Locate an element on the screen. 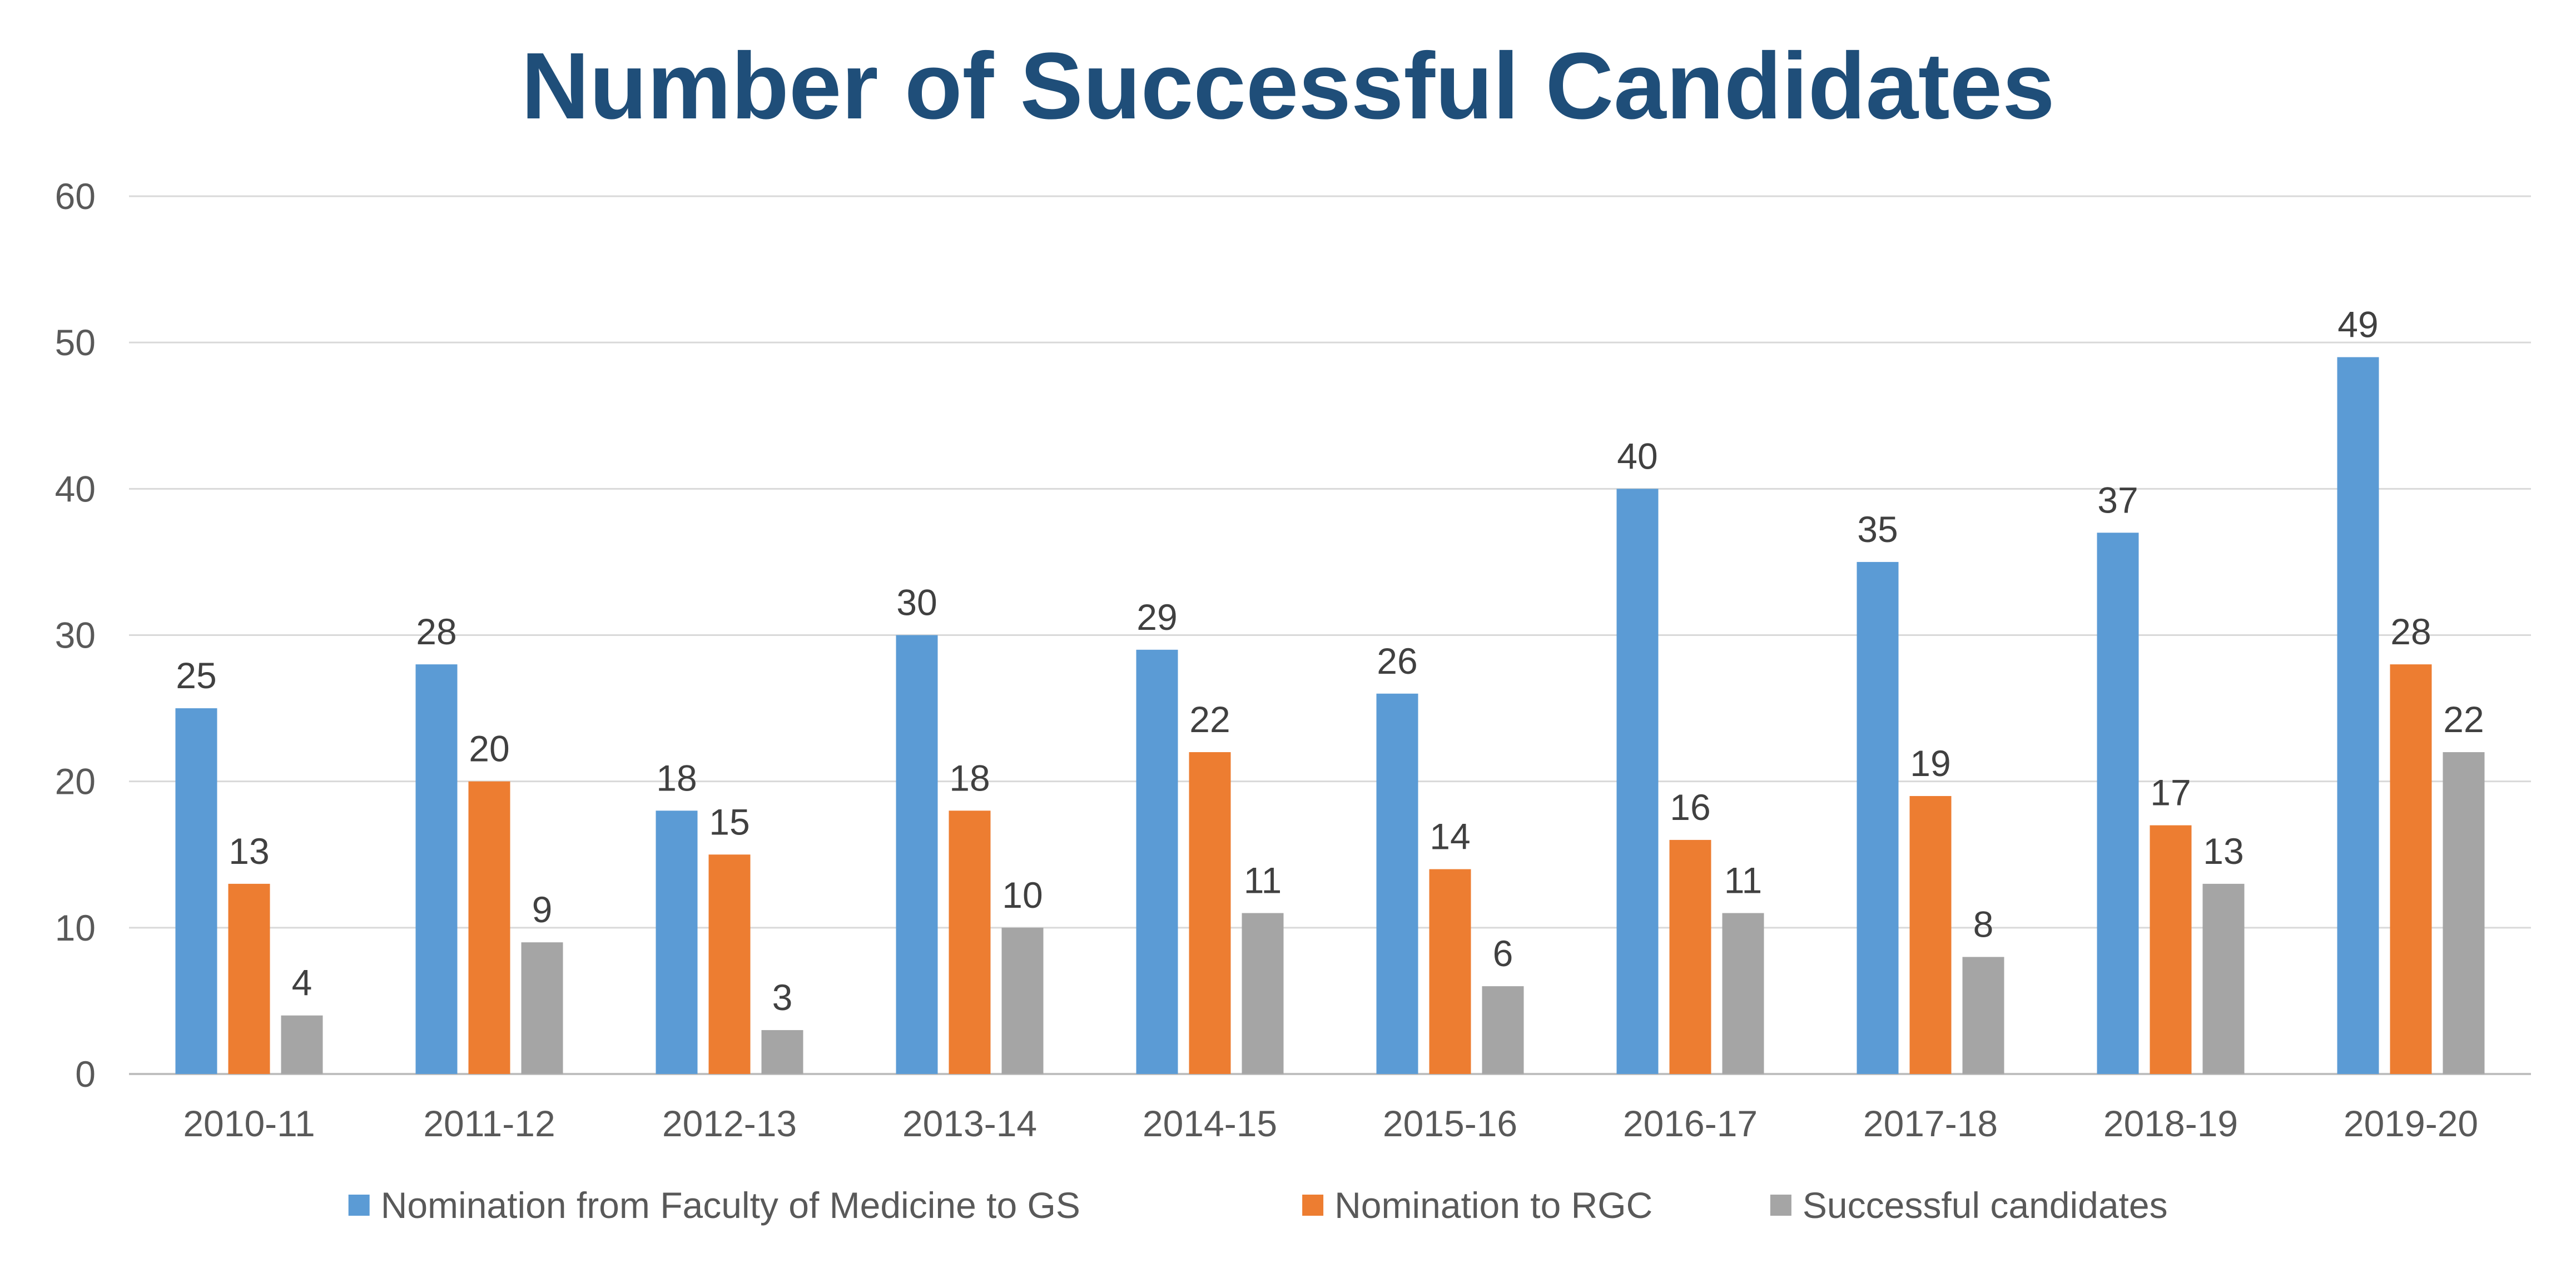 The width and height of the screenshot is (2576, 1278). data-label: 16 is located at coordinates (1690, 808).